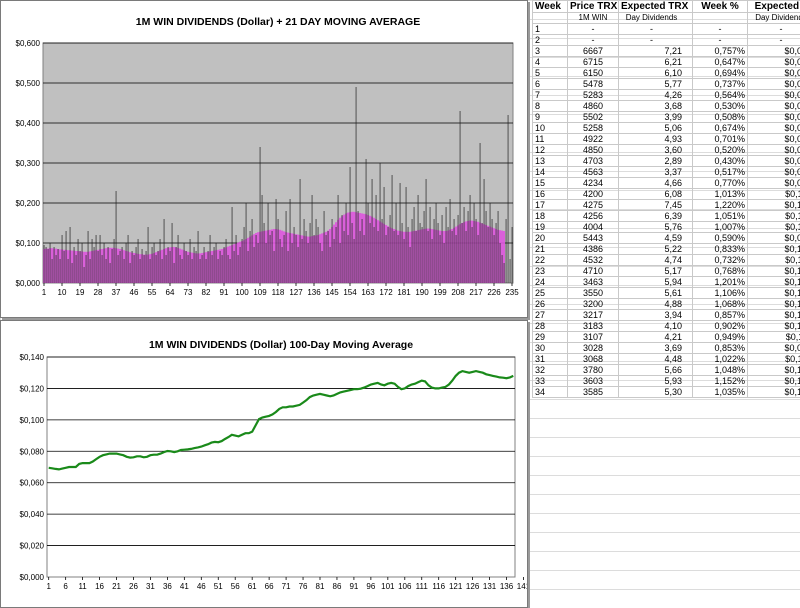 This screenshot has height=608, width=800. What do you see at coordinates (550, 325) in the screenshot?
I see `table-cell: 28` at bounding box center [550, 325].